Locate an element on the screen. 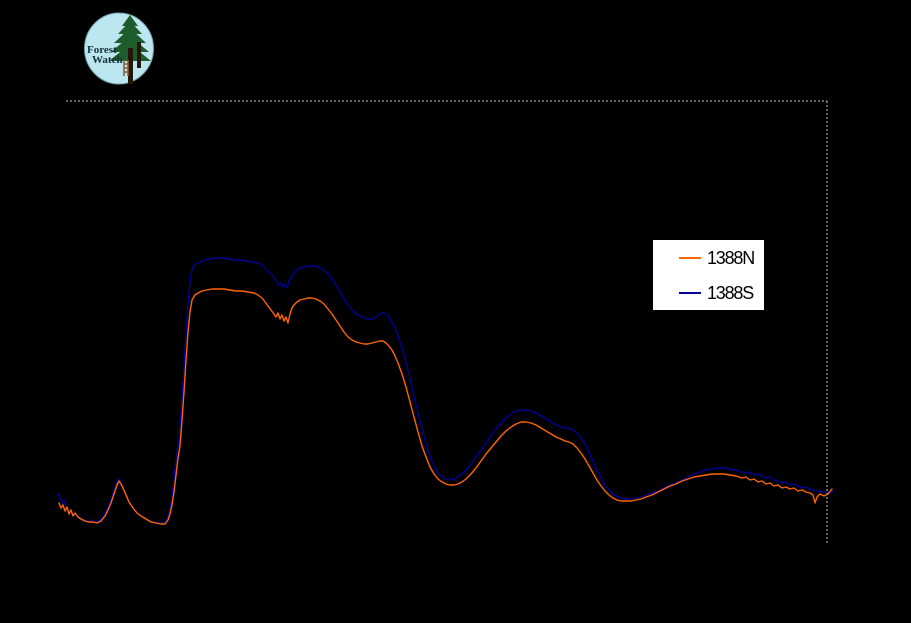 The image size is (911, 623). legend-line-swatch-1388S is located at coordinates (690, 292).